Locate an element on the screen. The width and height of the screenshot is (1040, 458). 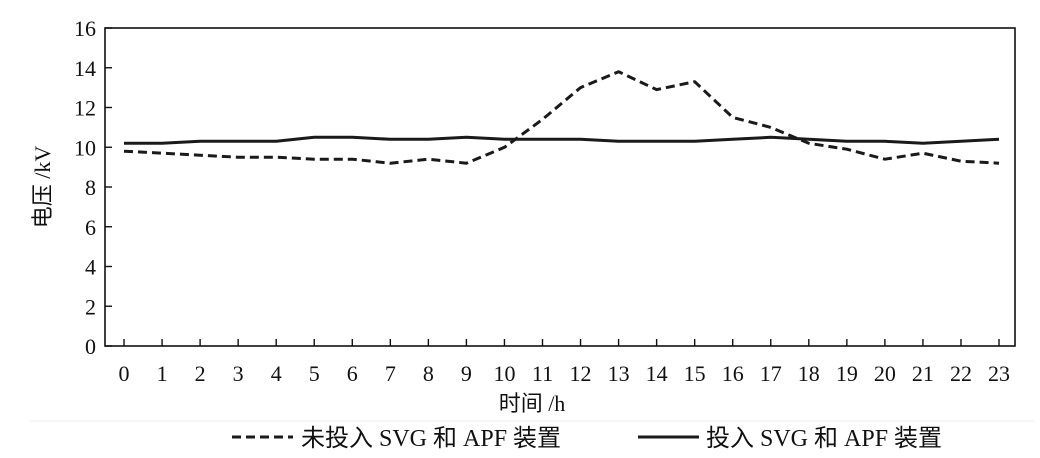
x-tick-label: 13 is located at coordinates (619, 373).